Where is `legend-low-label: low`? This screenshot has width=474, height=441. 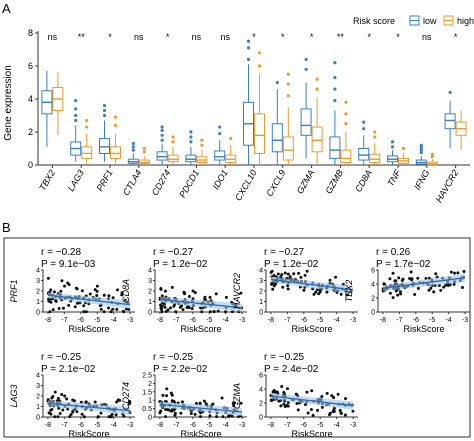 legend-low-label: low is located at coordinates (430, 21).